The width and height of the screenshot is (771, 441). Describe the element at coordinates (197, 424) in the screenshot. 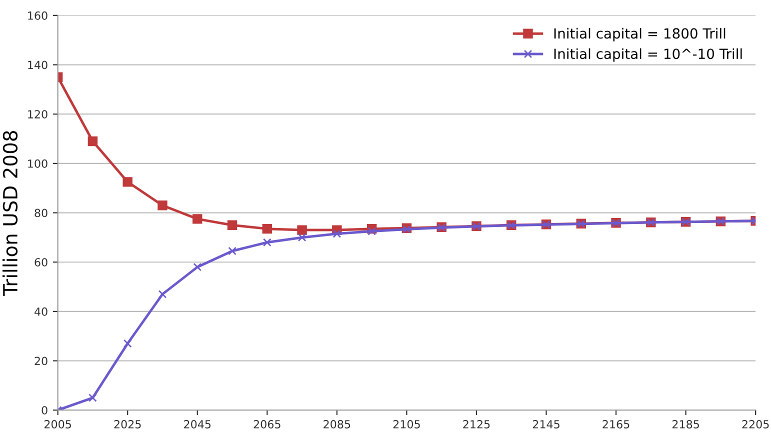

I see `x-tick-label: 2045` at that location.